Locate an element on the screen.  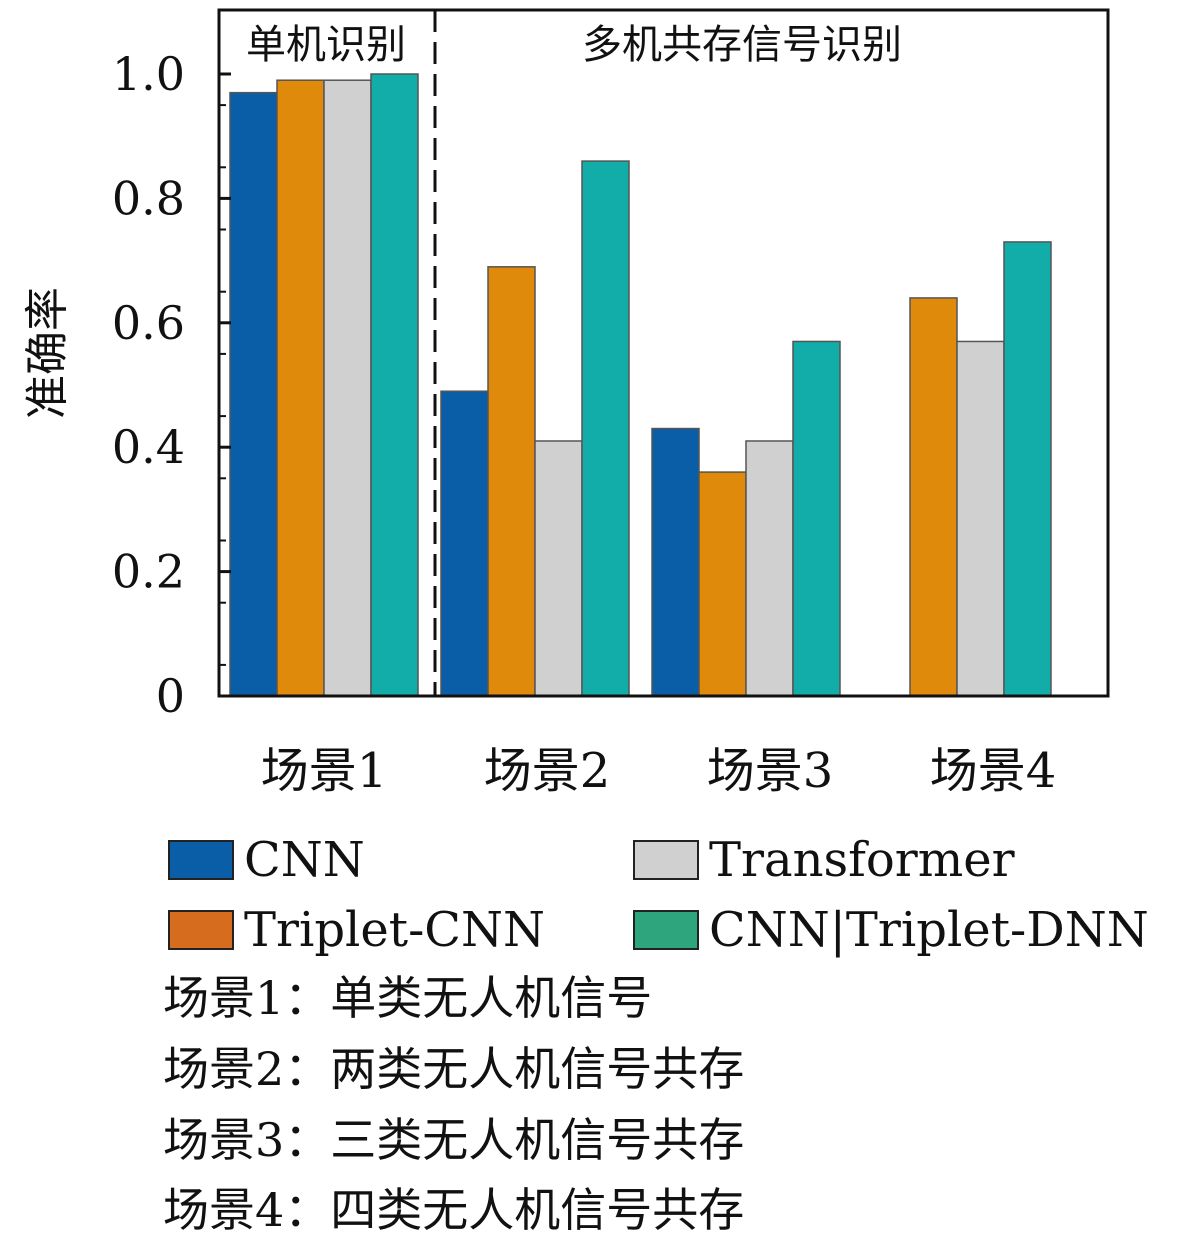
region-label-single: 单机识别 is located at coordinates (326, 45).